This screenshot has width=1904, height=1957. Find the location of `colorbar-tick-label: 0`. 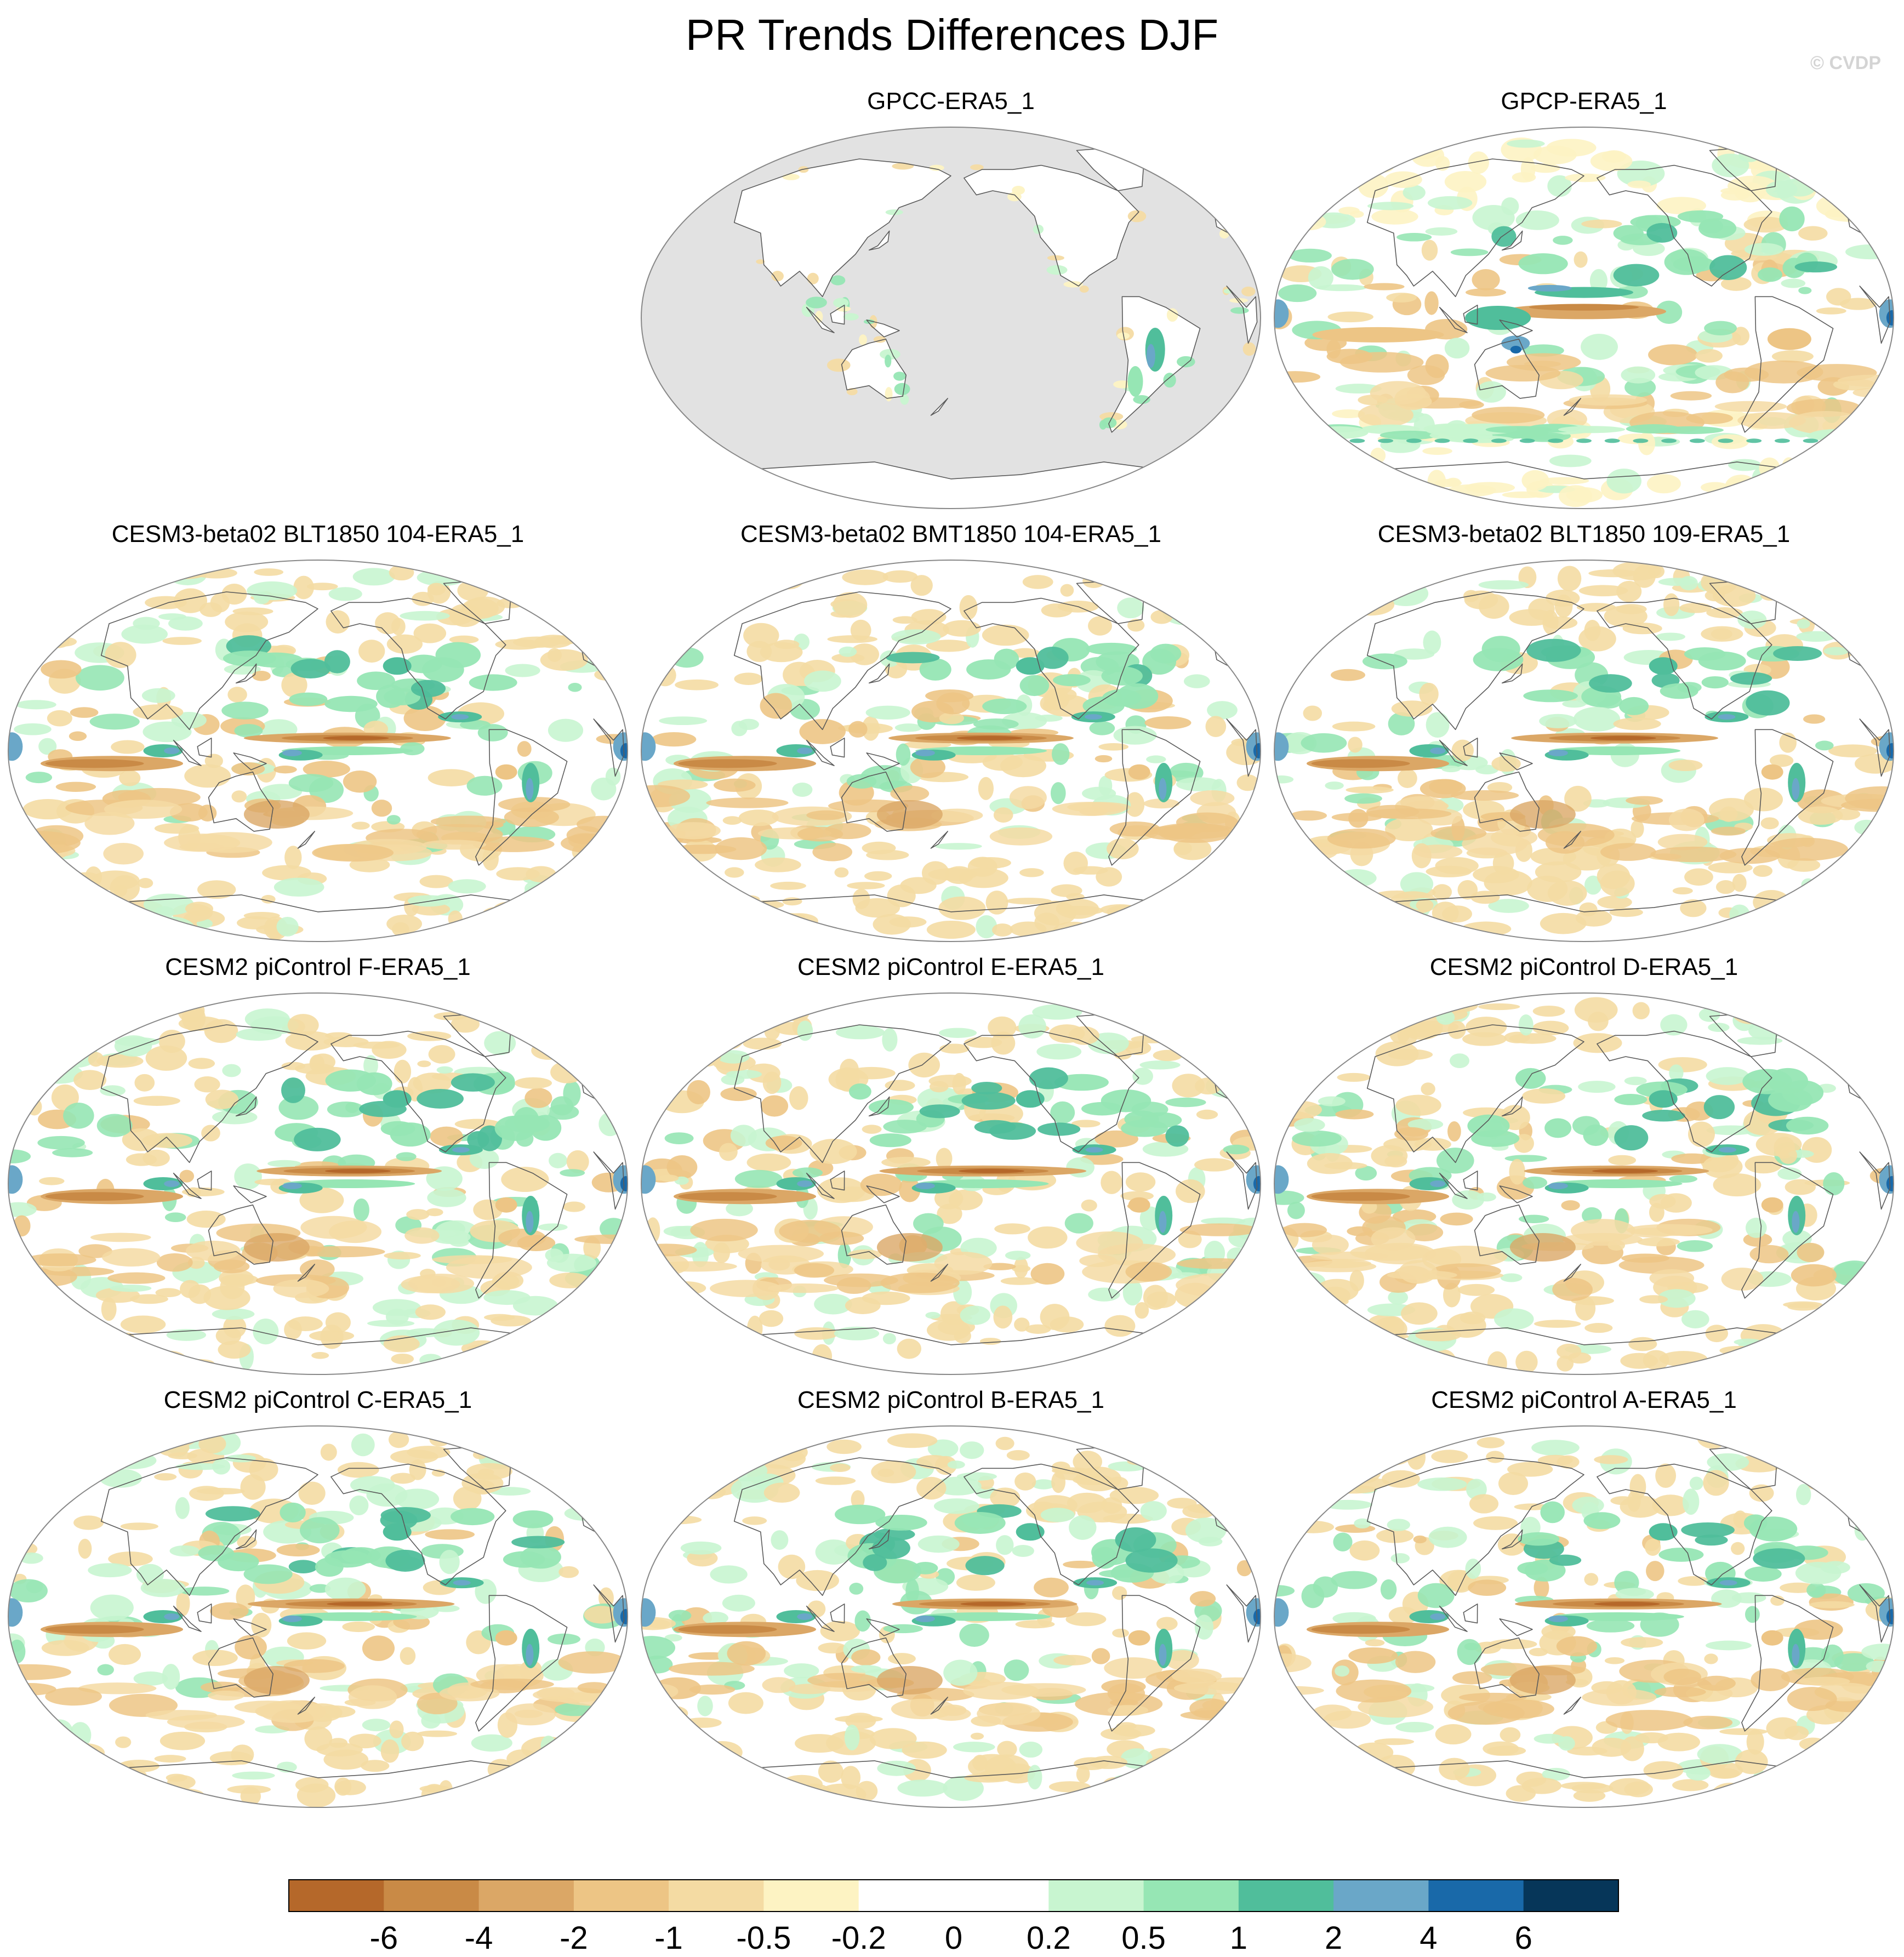

colorbar-tick-label: 0 is located at coordinates (953, 1938).